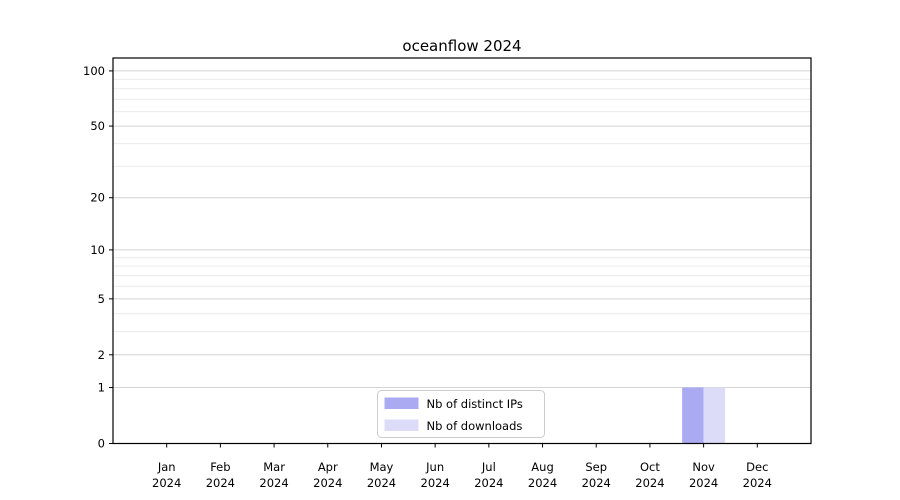  Describe the element at coordinates (596, 467) in the screenshot. I see `x-tick-label-month: Sep` at that location.